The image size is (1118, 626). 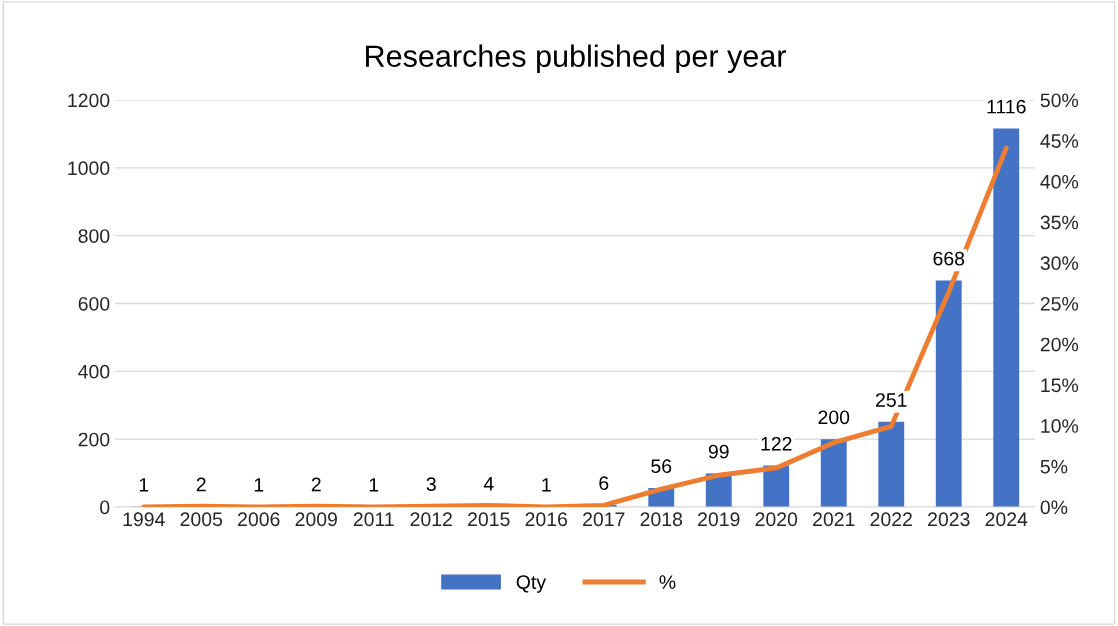 What do you see at coordinates (604, 483) in the screenshot?
I see `data-label: 6` at bounding box center [604, 483].